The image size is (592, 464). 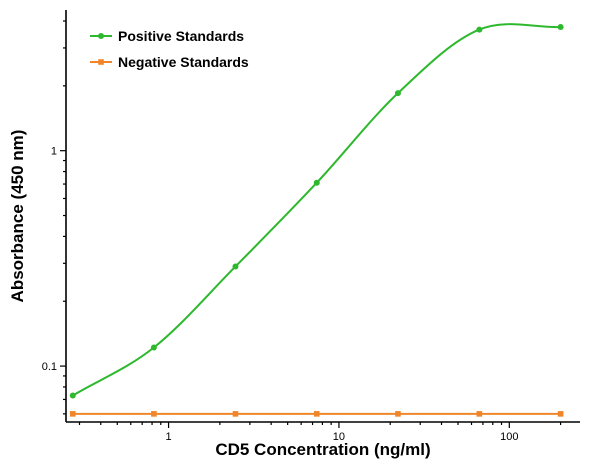 I want to click on legend-item: Positive Standards, so click(x=167, y=36).